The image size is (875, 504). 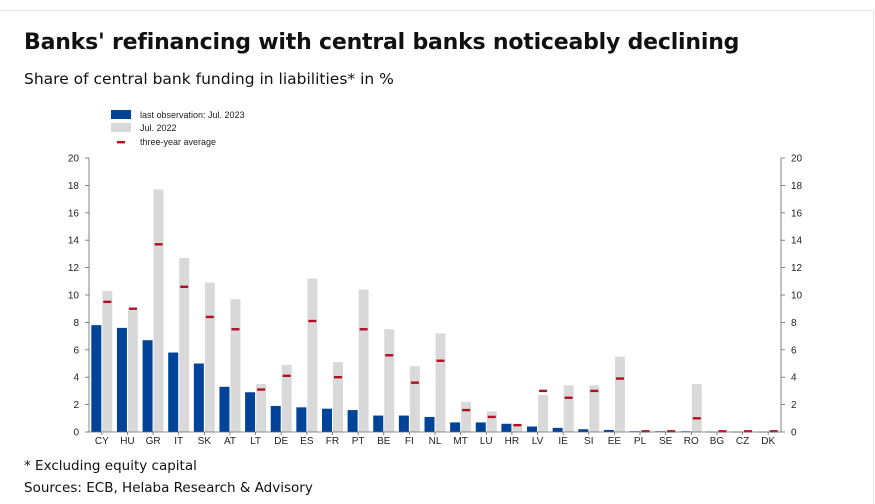 I want to click on x-tick-label-ro: RO, so click(x=691, y=441).